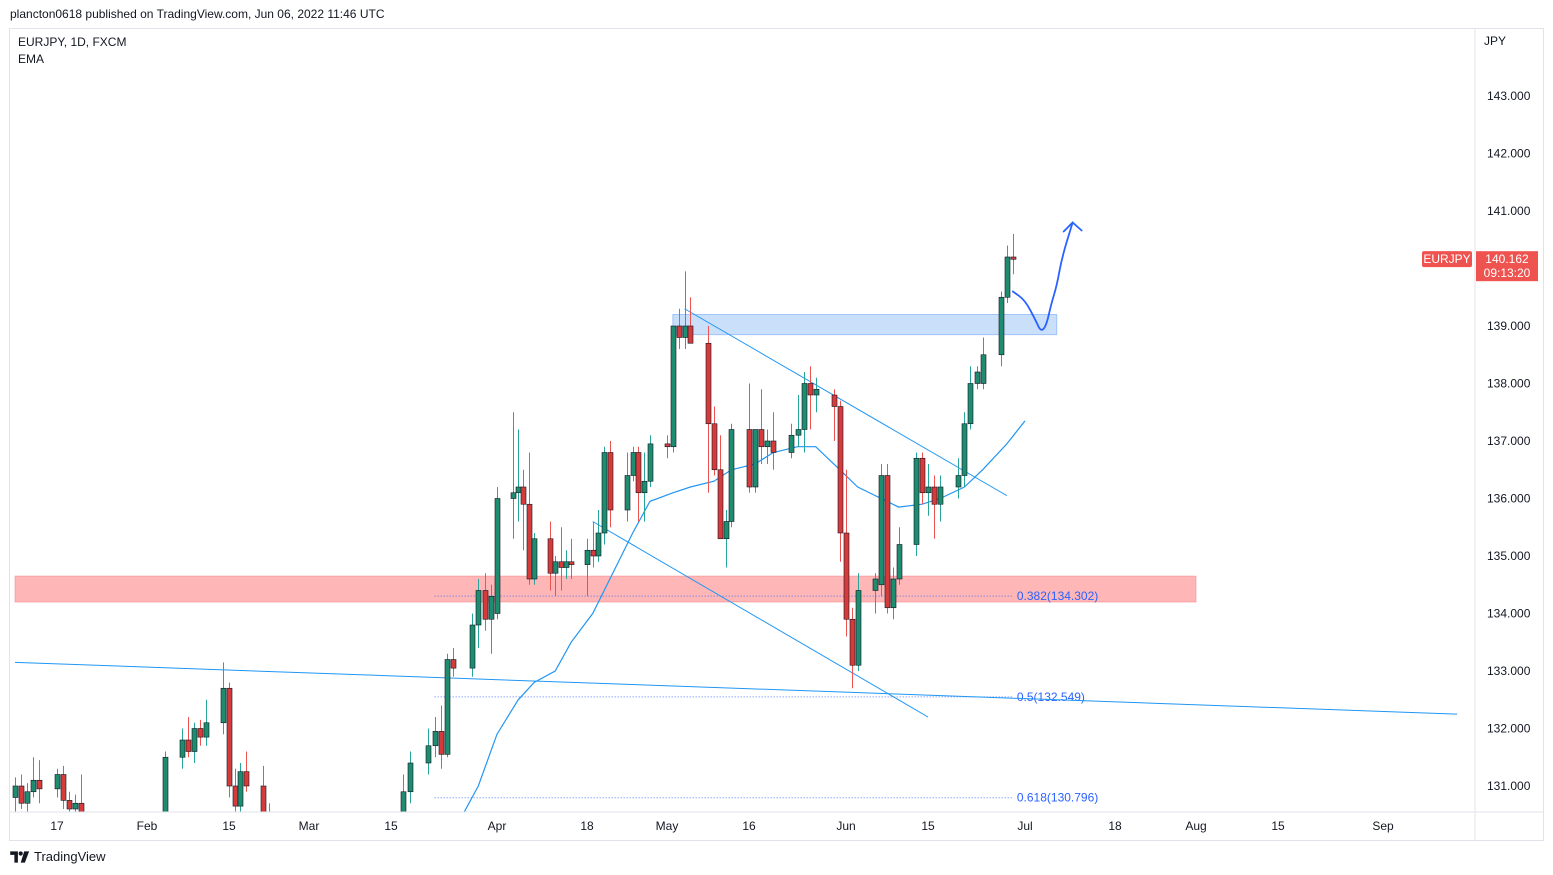 This screenshot has width=1553, height=875. Describe the element at coordinates (1507, 266) in the screenshot. I see `price-badge-value-box` at that location.